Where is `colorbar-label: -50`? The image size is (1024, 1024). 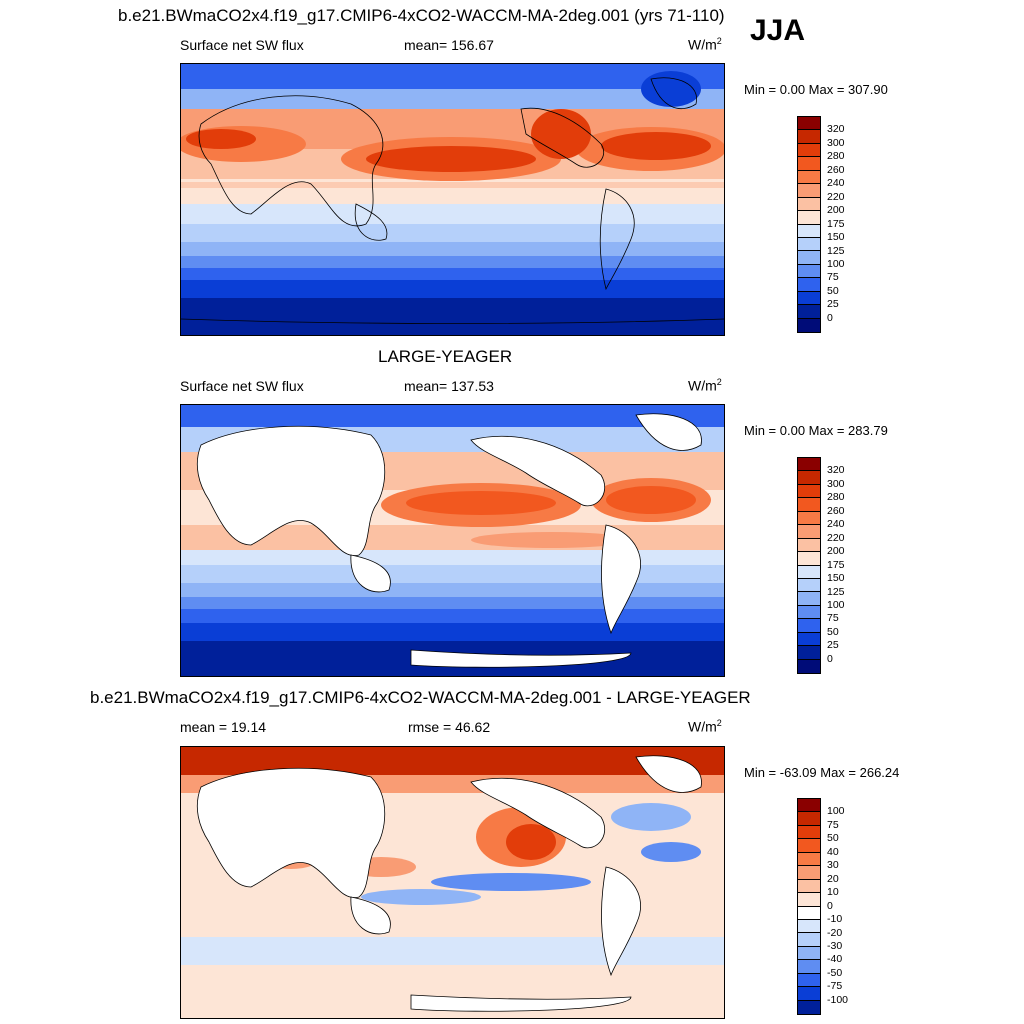 colorbar-label: -50 is located at coordinates (835, 972).